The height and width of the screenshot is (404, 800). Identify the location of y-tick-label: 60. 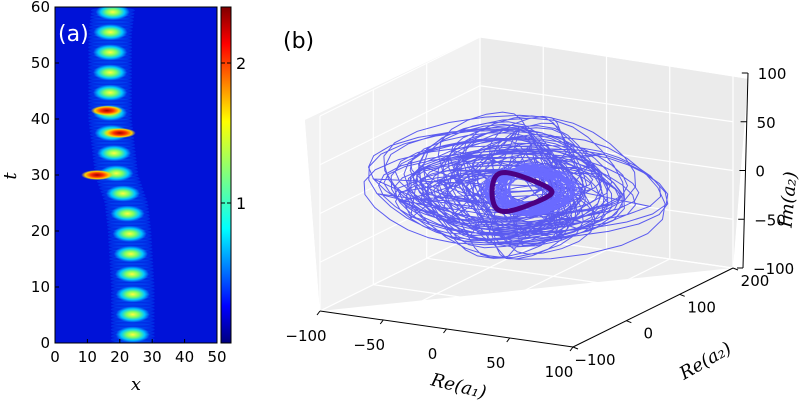
(40, 8).